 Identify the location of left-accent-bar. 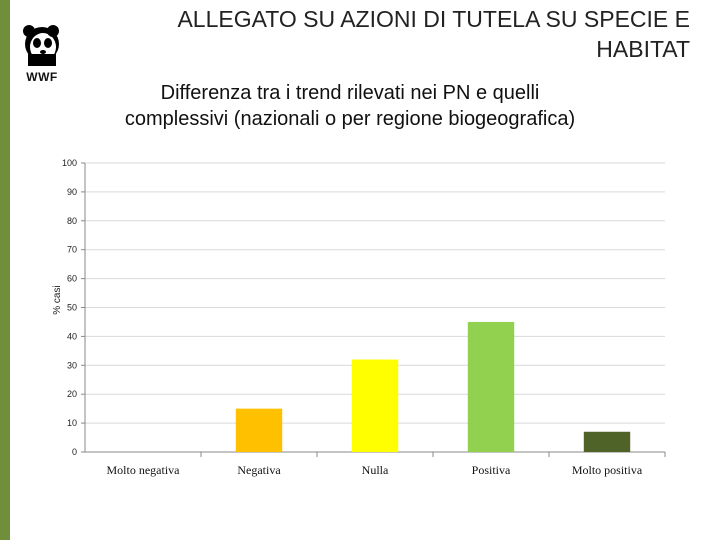
(5, 270).